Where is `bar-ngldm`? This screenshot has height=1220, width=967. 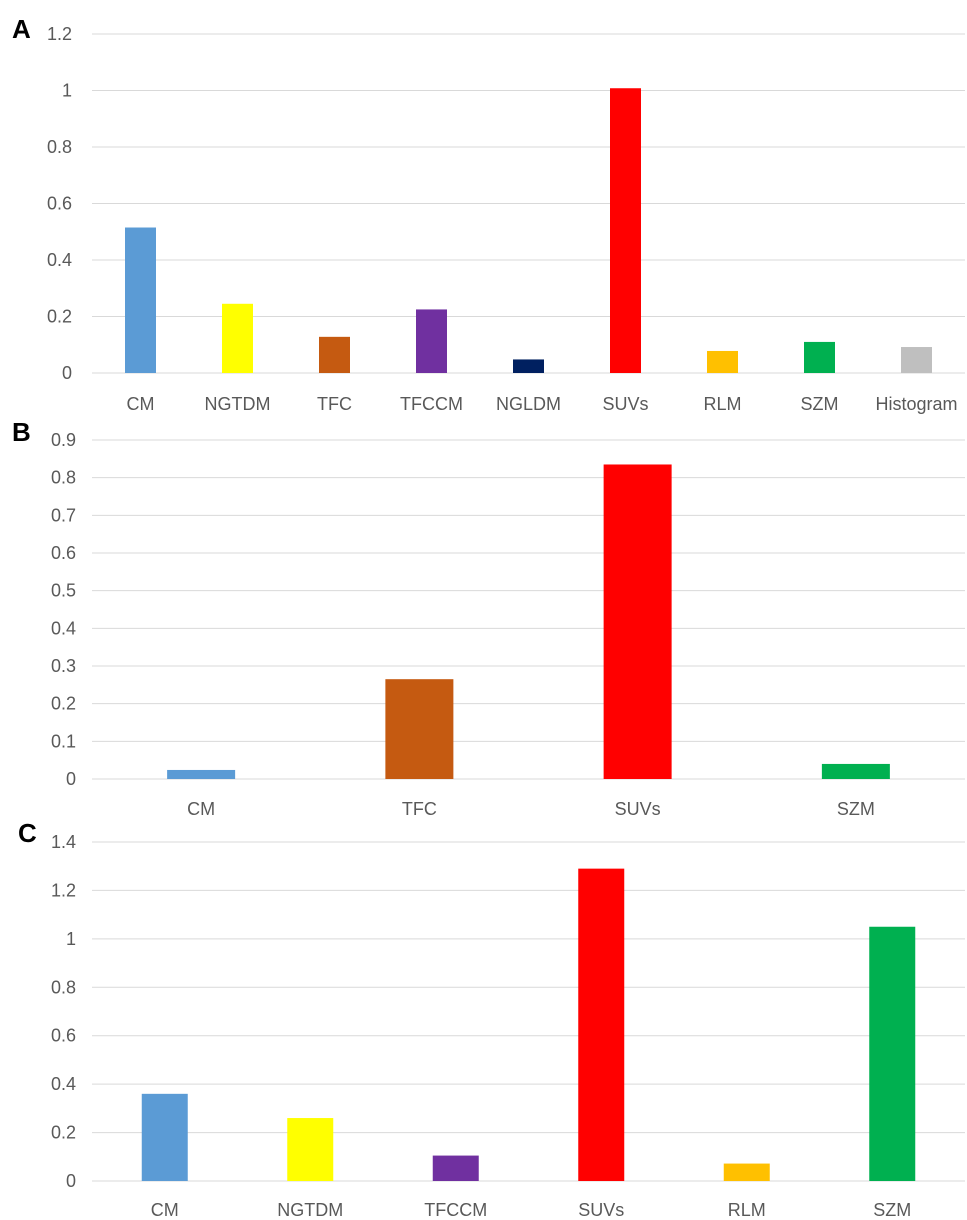 bar-ngldm is located at coordinates (528, 366).